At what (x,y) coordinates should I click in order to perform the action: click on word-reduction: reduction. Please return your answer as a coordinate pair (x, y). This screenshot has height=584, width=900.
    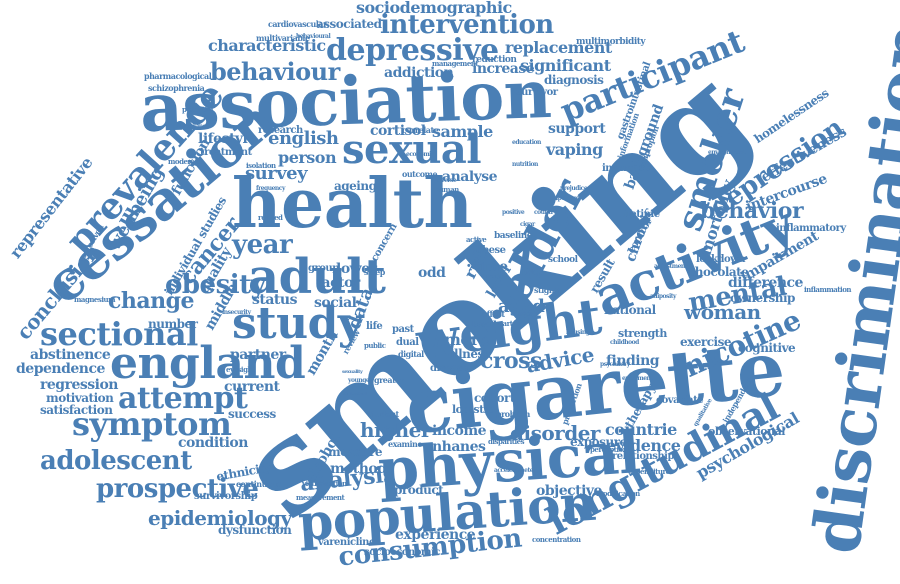
    Looking at the image, I should click on (494, 60).